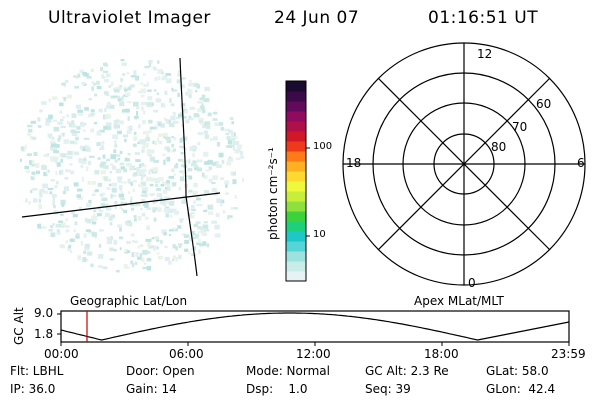 Image resolution: width=600 pixels, height=400 pixels. Describe the element at coordinates (315, 326) in the screenshot. I see `altitude-curve` at that location.